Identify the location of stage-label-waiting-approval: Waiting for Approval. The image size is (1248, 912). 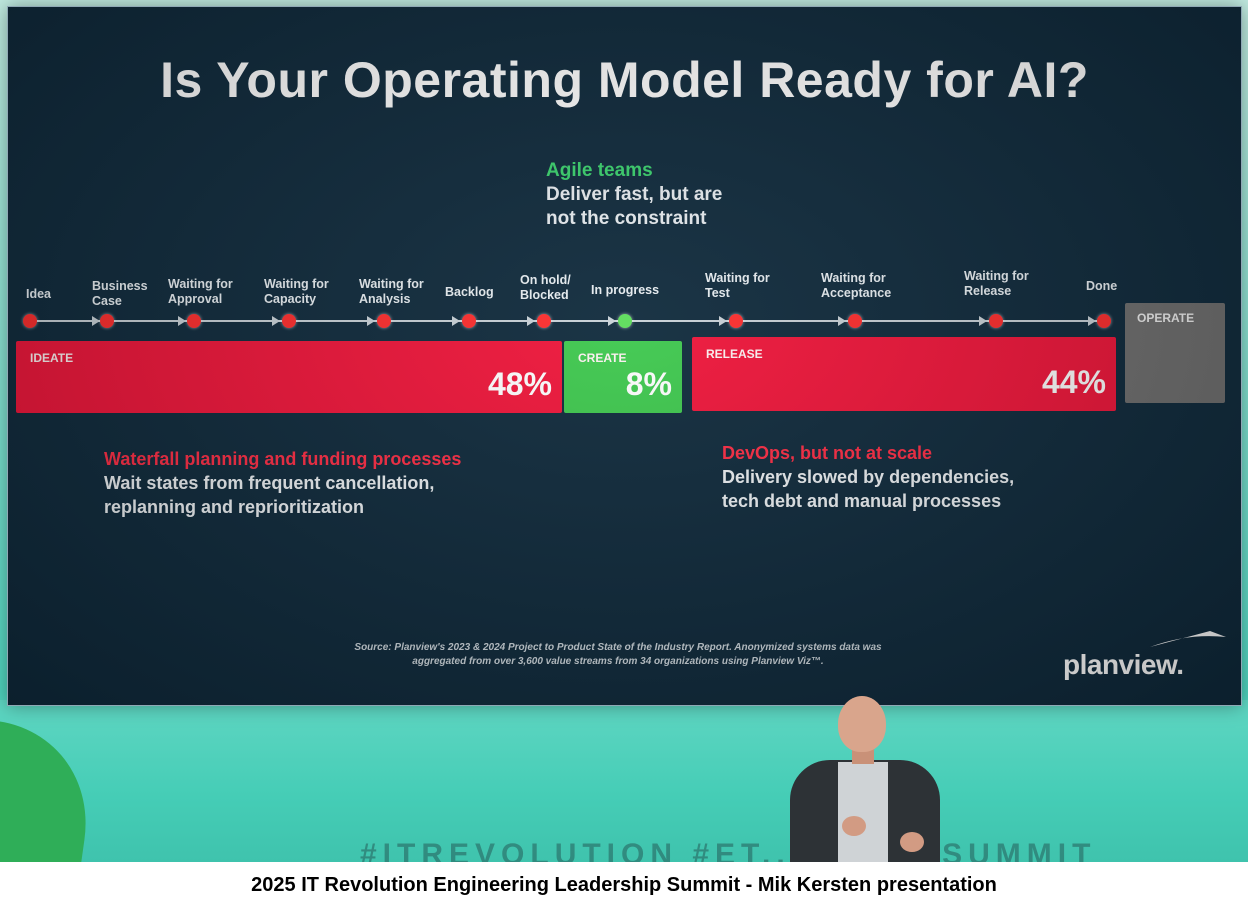
(200, 292).